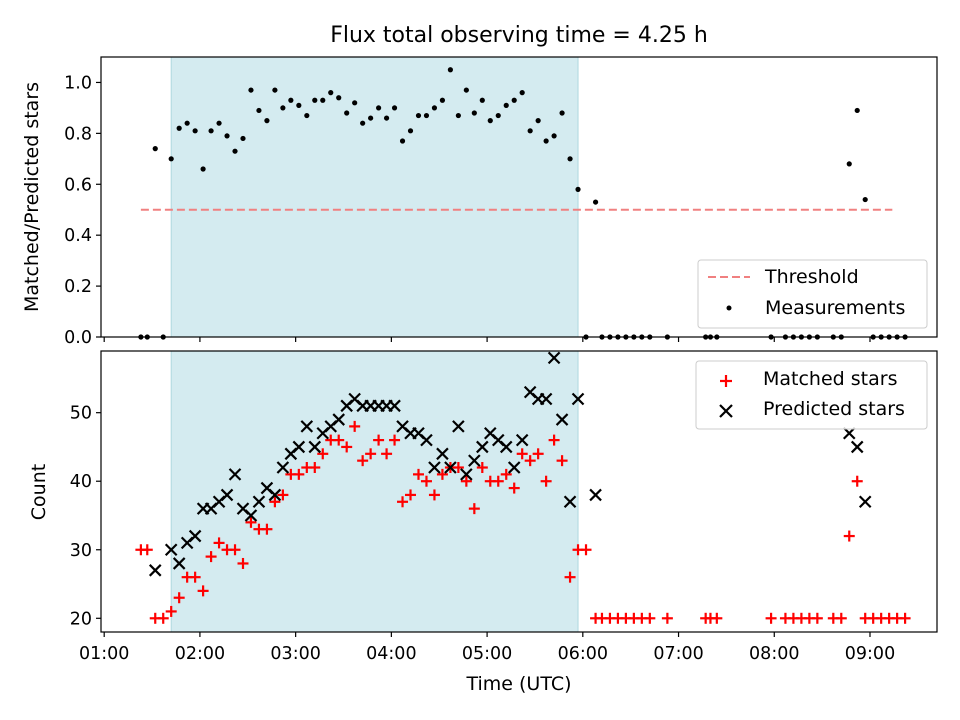  I want to click on x-tick-label: 03:00, so click(295, 654).